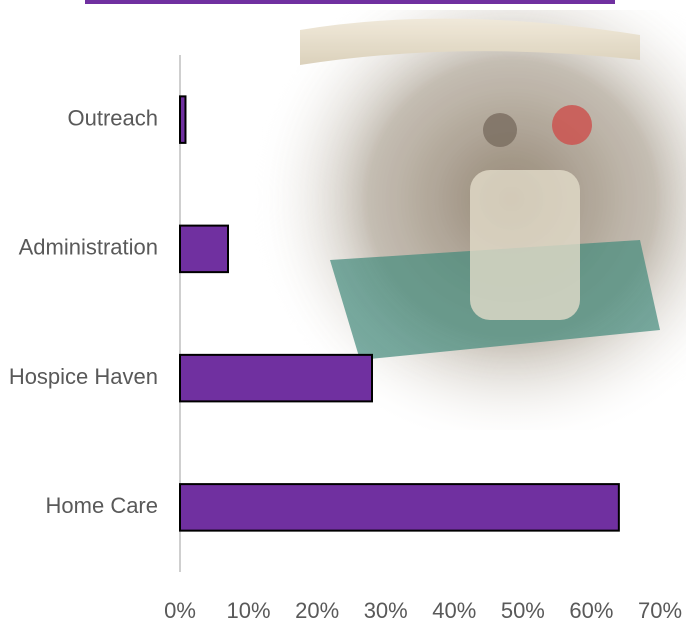 Image resolution: width=686 pixels, height=629 pixels. What do you see at coordinates (180, 610) in the screenshot?
I see `x-tick-label: 0%` at bounding box center [180, 610].